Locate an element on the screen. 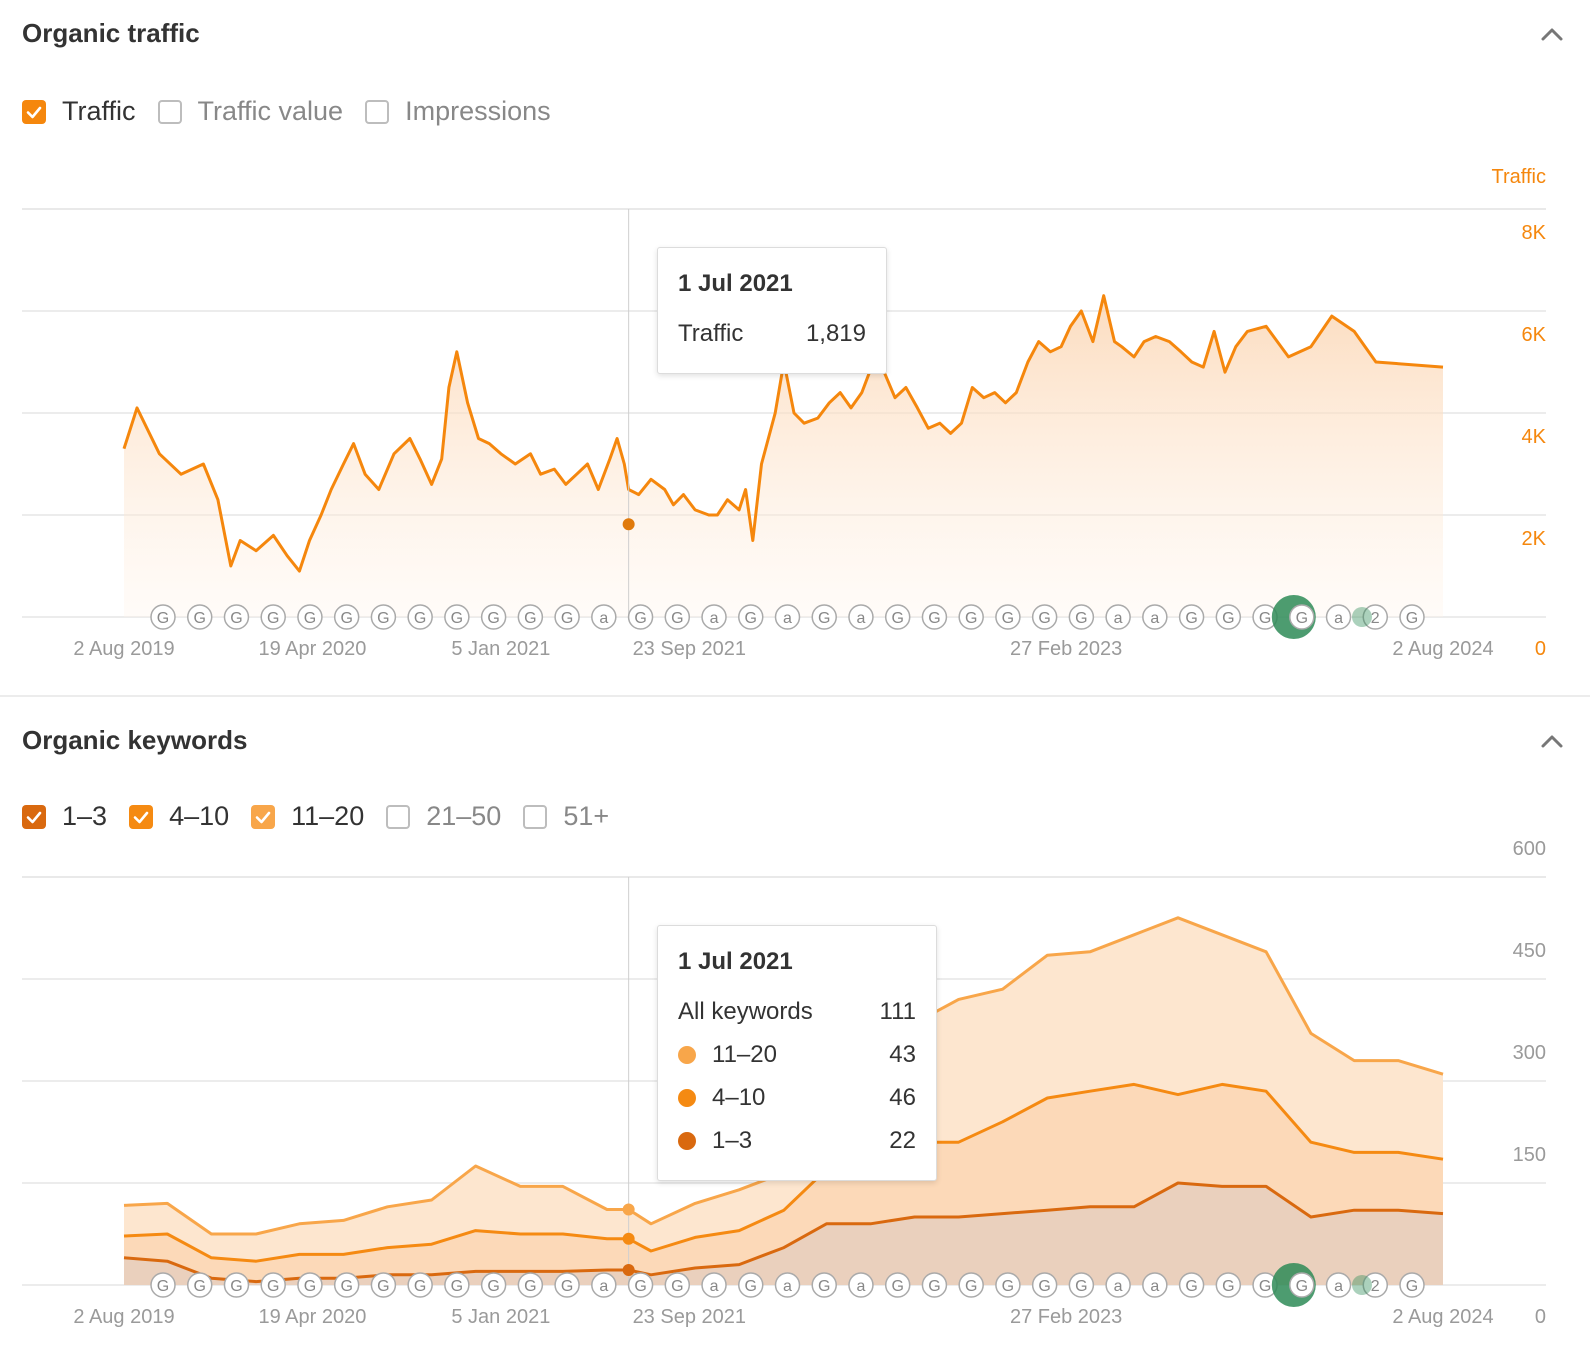 The image size is (1590, 1372). marker-glyph: a is located at coordinates (603, 1286).